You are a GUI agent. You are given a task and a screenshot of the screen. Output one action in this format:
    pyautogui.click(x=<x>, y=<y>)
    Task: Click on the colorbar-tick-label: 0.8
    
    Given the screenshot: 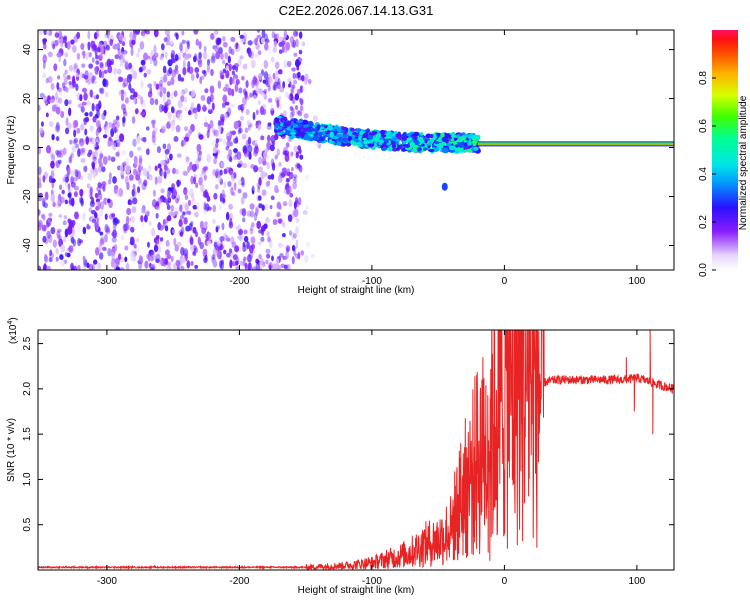 What is the action you would take?
    pyautogui.click(x=703, y=78)
    